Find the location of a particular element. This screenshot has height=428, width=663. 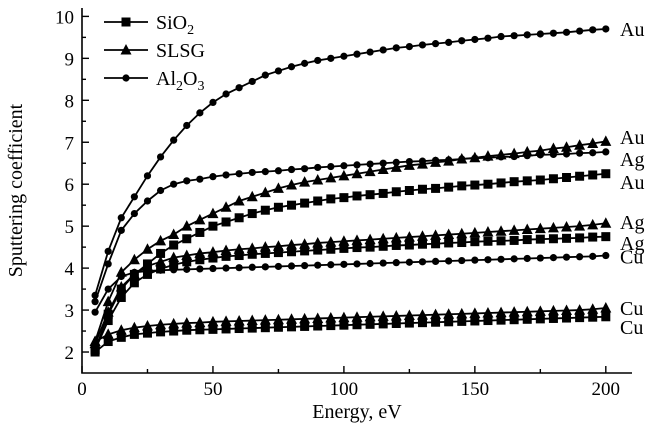

series-slsg-cu is located at coordinates (350, 324).